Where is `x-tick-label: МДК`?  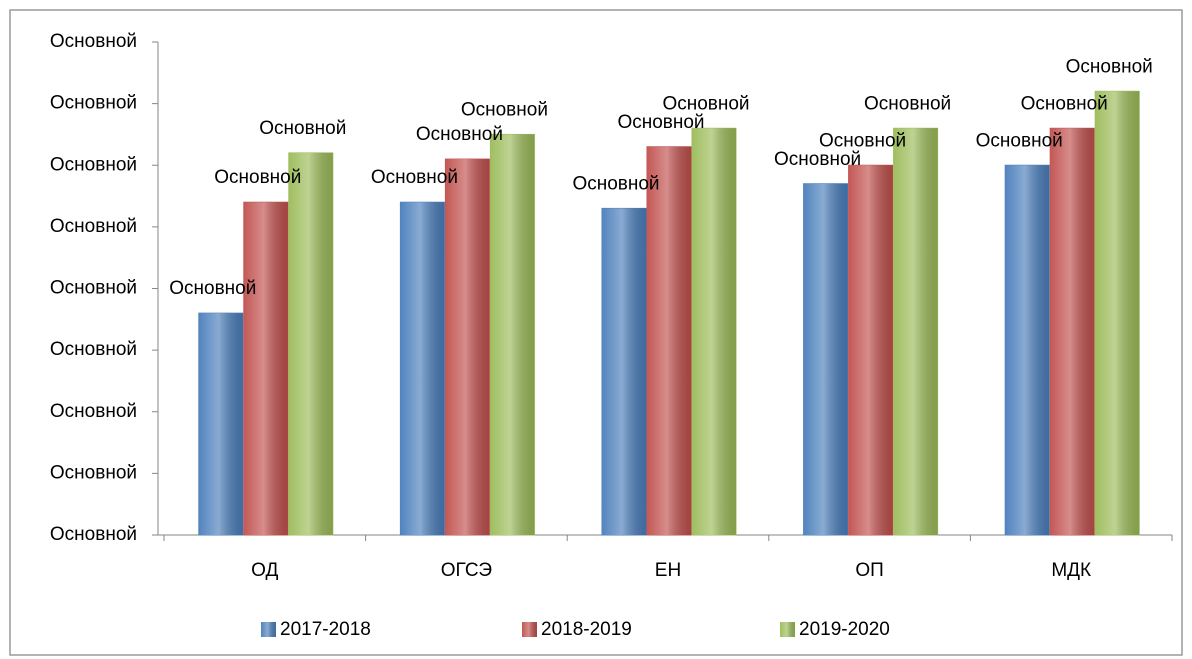 x-tick-label: МДК is located at coordinates (1071, 570).